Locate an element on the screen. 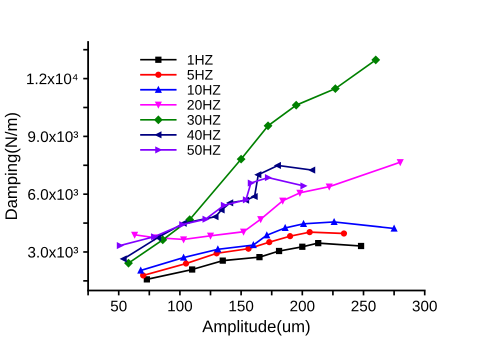  legend-label: 20HZ is located at coordinates (204, 105).